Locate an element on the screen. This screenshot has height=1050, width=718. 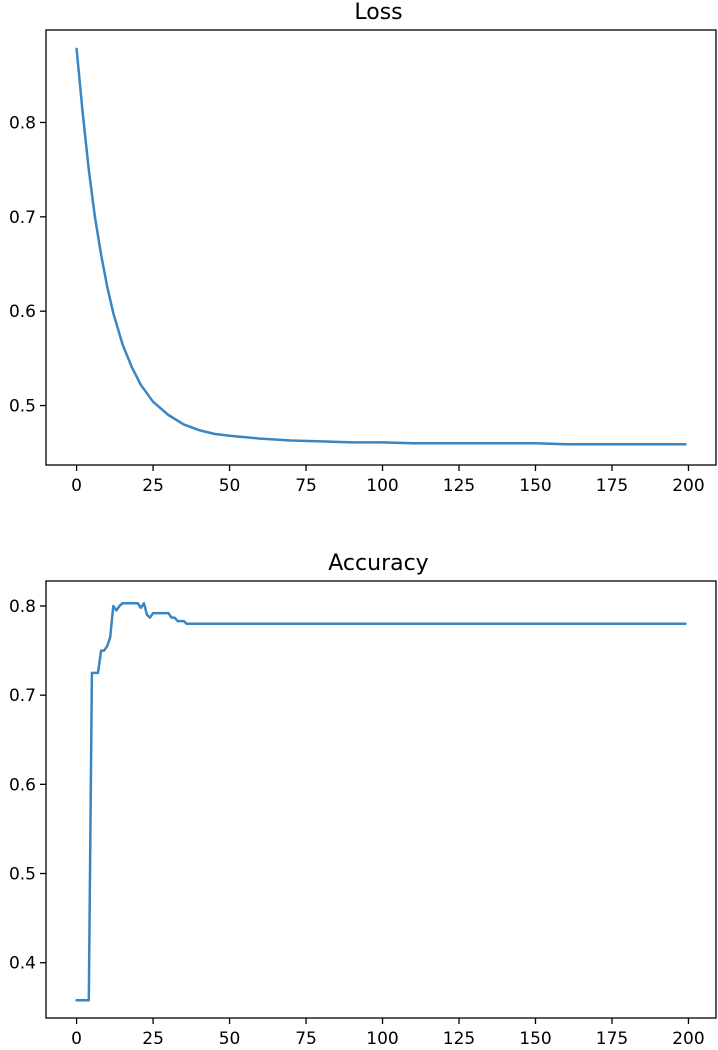
accuracy-y-tick-label: 0.5 is located at coordinates (22, 875).